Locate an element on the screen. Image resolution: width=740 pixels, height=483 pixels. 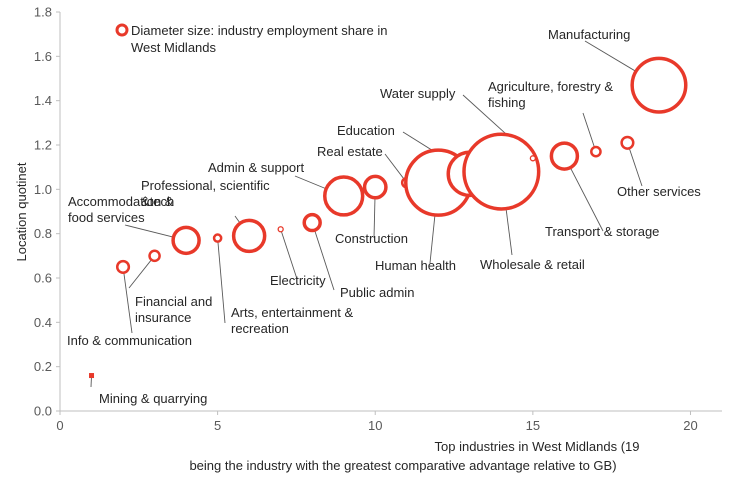
point-label: Financial and insurance is located at coordinates (173, 309).